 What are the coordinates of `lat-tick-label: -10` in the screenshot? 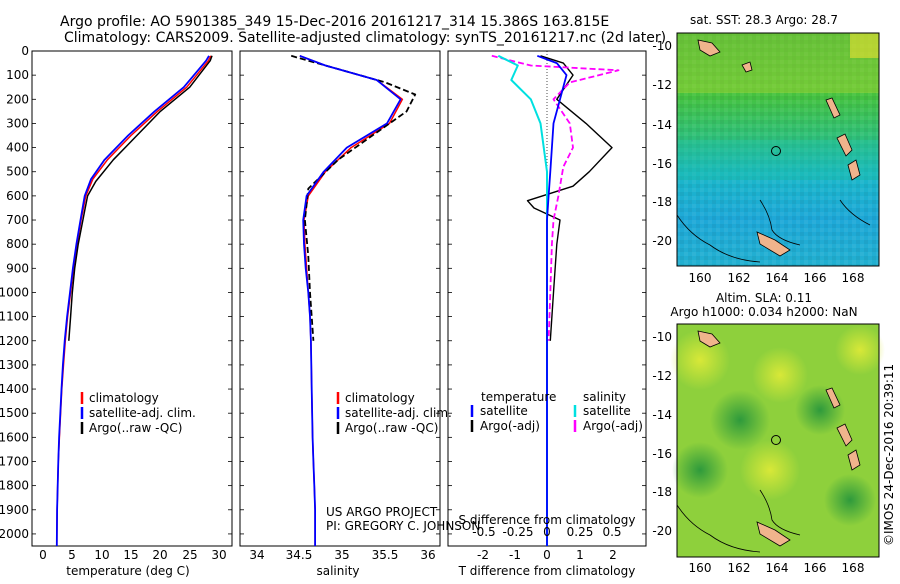 It's located at (662, 46).